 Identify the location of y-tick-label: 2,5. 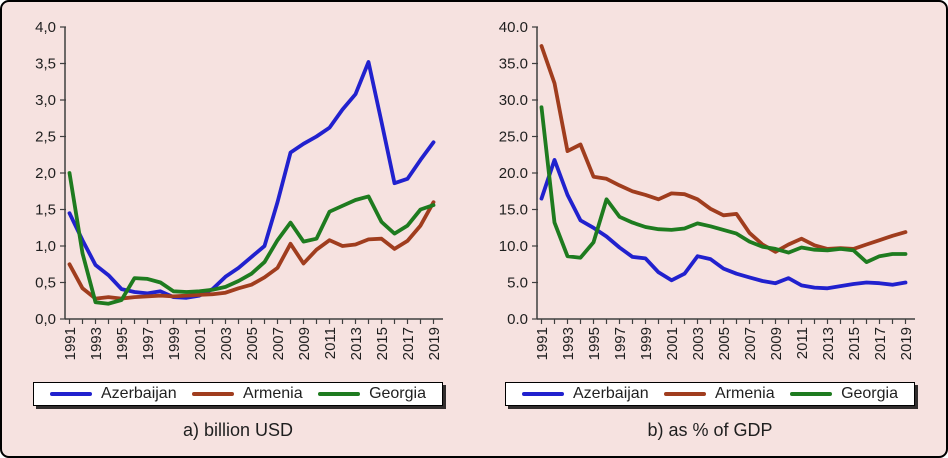
(45, 137).